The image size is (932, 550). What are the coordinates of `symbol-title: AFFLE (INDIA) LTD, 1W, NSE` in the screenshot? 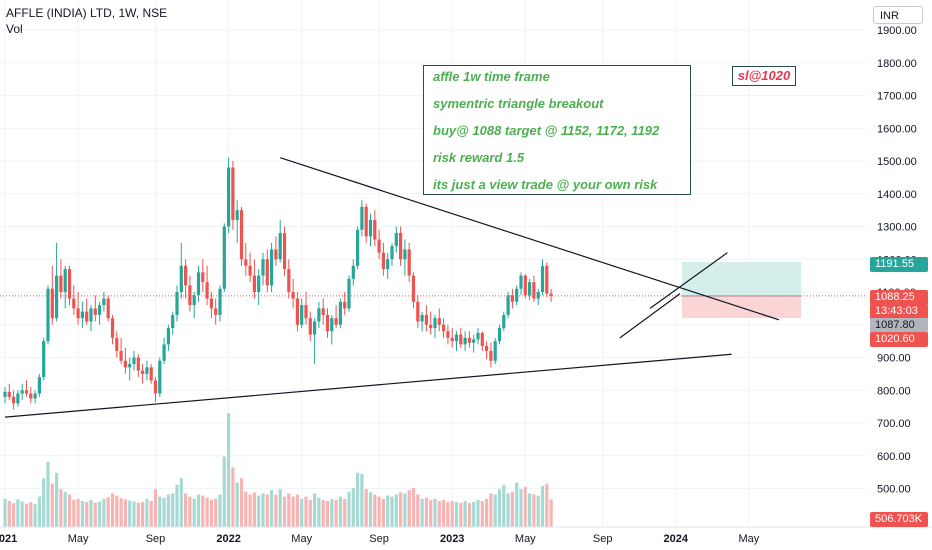 It's located at (87, 13).